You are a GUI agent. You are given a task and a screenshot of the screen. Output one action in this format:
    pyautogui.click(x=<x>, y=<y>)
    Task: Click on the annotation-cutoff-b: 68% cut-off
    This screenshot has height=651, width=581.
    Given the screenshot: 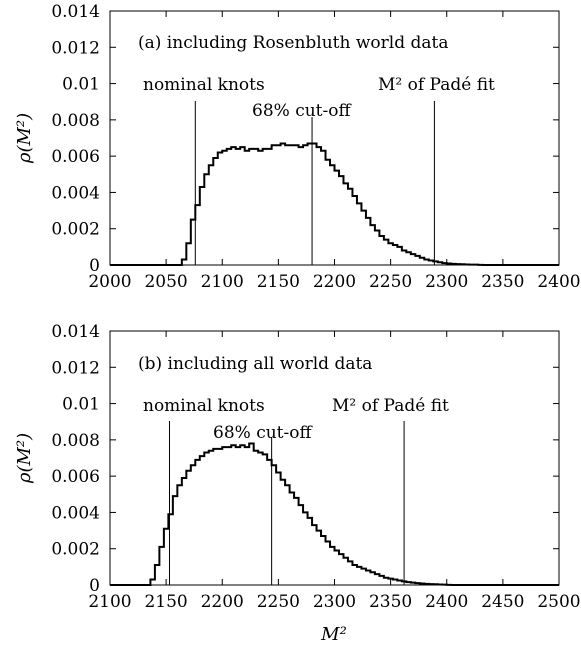 What is the action you would take?
    pyautogui.click(x=263, y=433)
    